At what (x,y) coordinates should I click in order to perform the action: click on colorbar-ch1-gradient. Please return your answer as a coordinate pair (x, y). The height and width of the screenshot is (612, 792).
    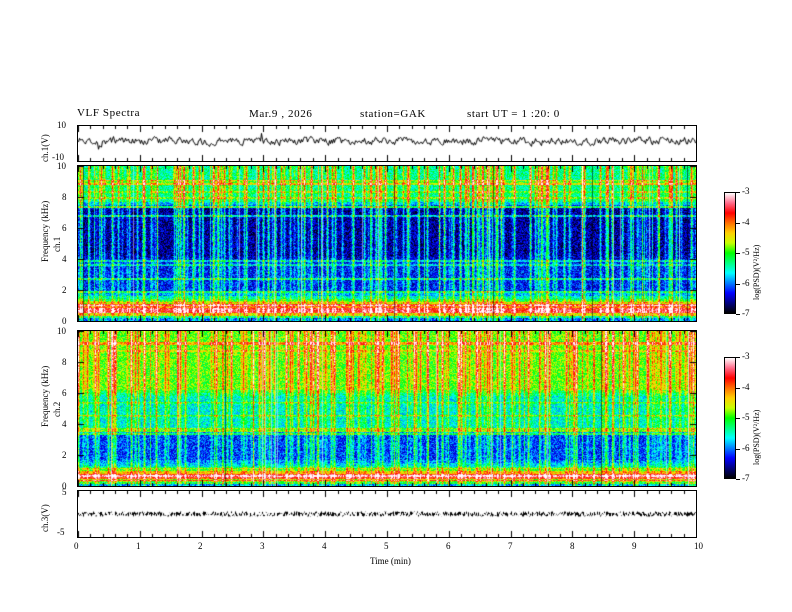
    Looking at the image, I should click on (730, 253).